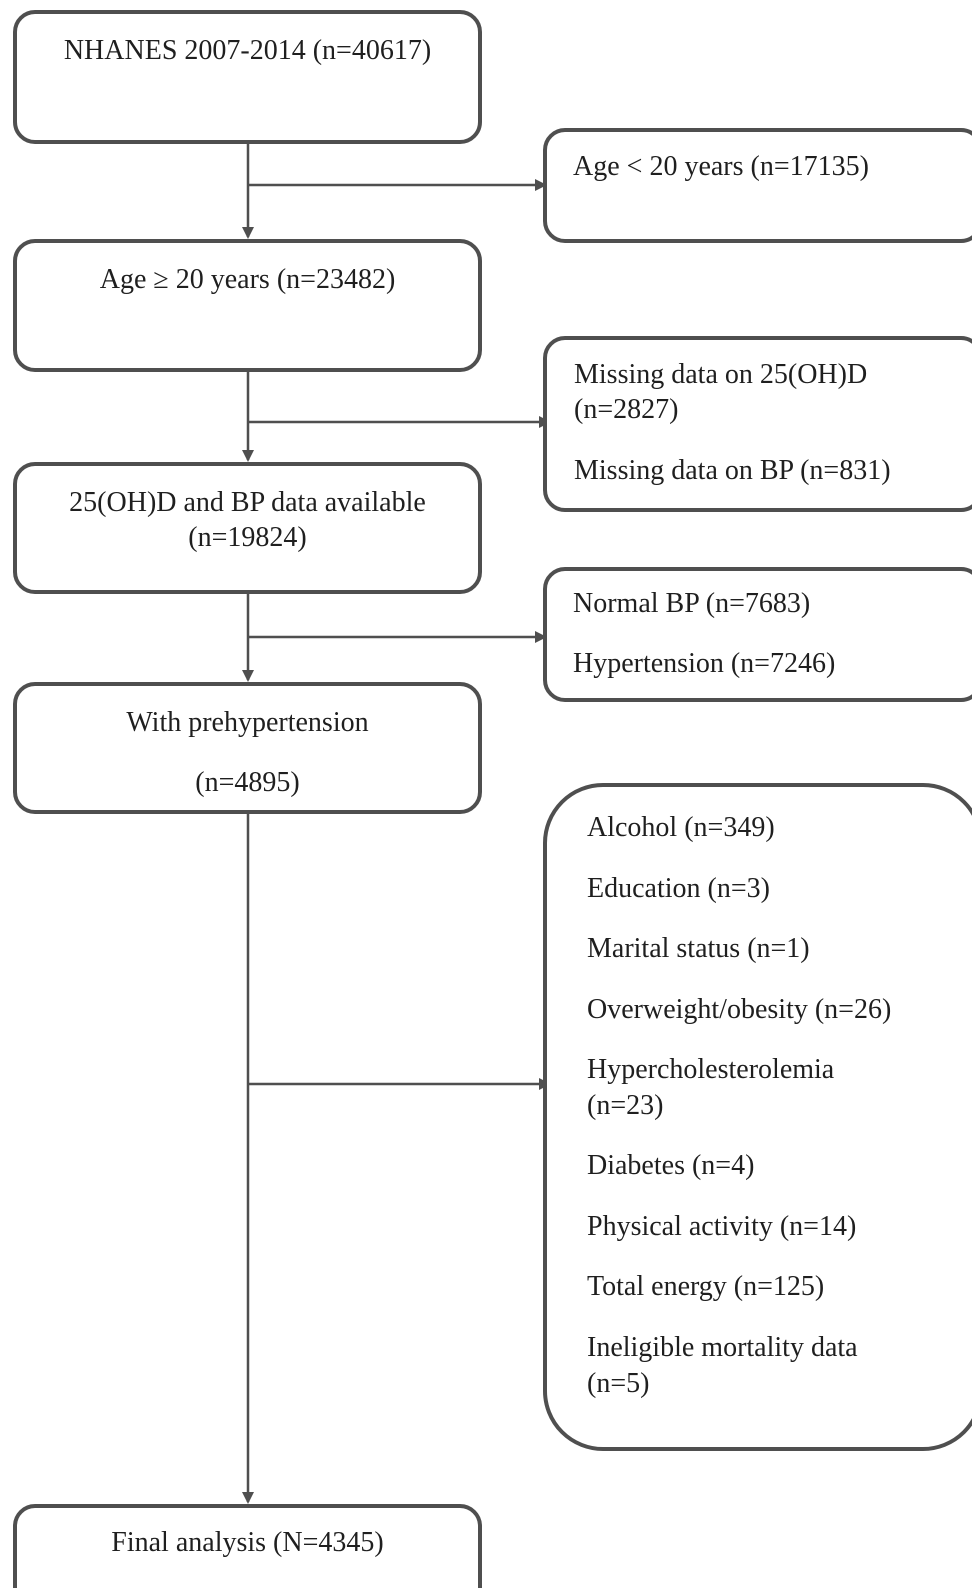  Describe the element at coordinates (704, 663) in the screenshot. I see `hypertension-label: Hypertension (n=7246)` at that location.